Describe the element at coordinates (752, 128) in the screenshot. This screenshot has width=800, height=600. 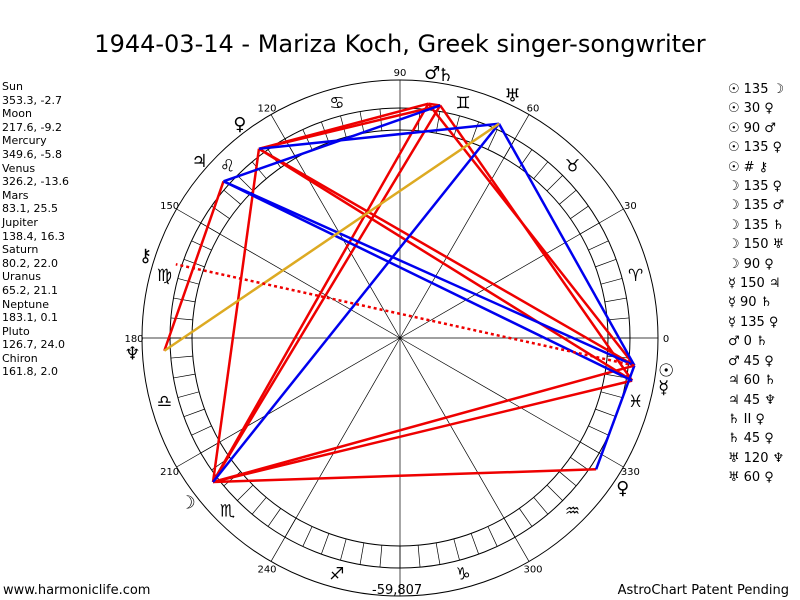
I see `aspect-angle: 90` at that location.